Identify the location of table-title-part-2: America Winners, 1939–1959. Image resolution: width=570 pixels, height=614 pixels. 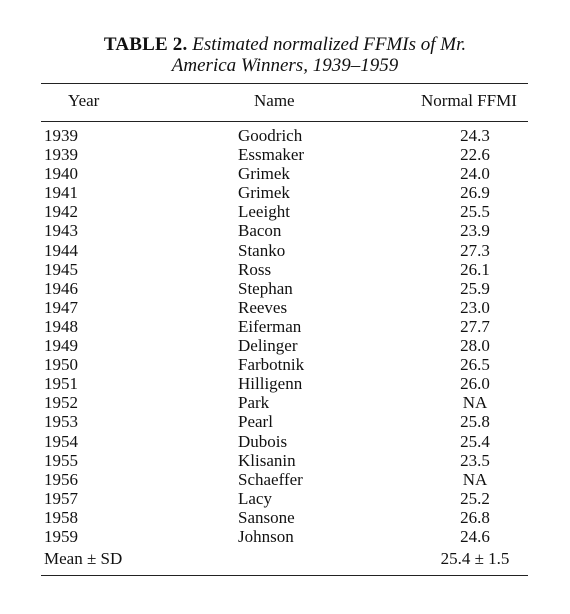
(285, 65).